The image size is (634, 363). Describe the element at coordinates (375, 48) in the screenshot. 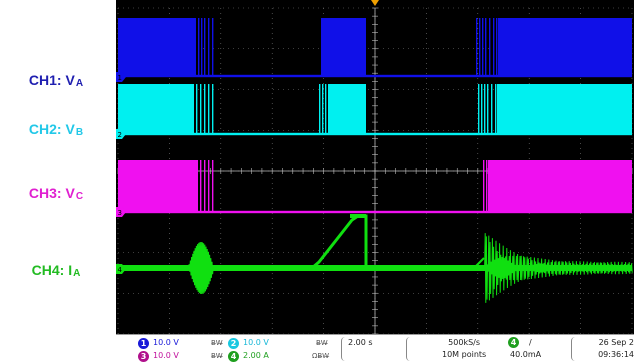

I see `ch1-trace` at that location.